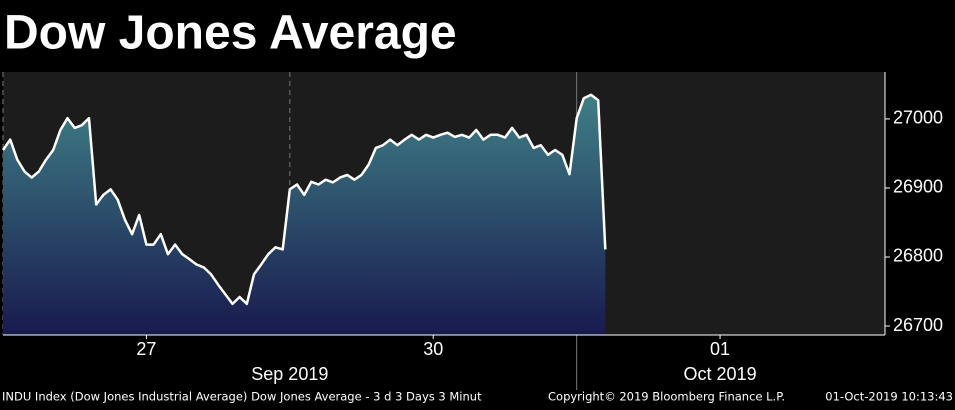 The height and width of the screenshot is (410, 955). Describe the element at coordinates (146, 349) in the screenshot. I see `x-tick-label: 27` at that location.